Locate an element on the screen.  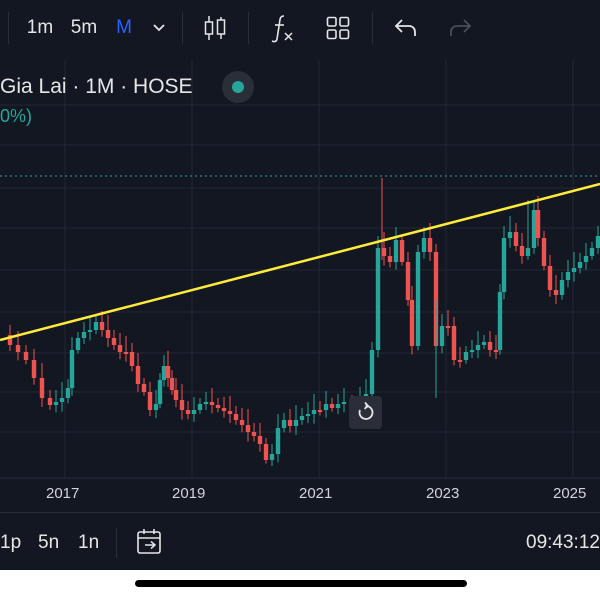
x-axis-tick-label: 2017 is located at coordinates (63, 493).